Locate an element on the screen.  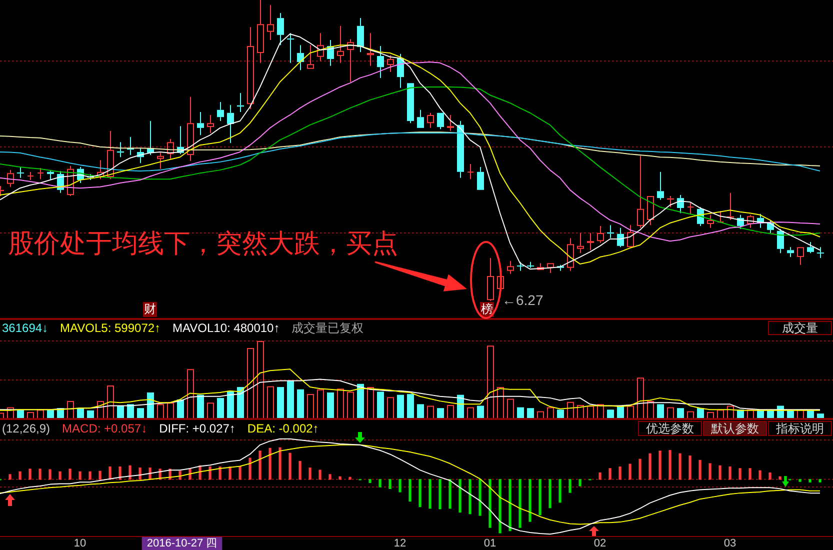
annotation: ←6.27 is located at coordinates (523, 300).